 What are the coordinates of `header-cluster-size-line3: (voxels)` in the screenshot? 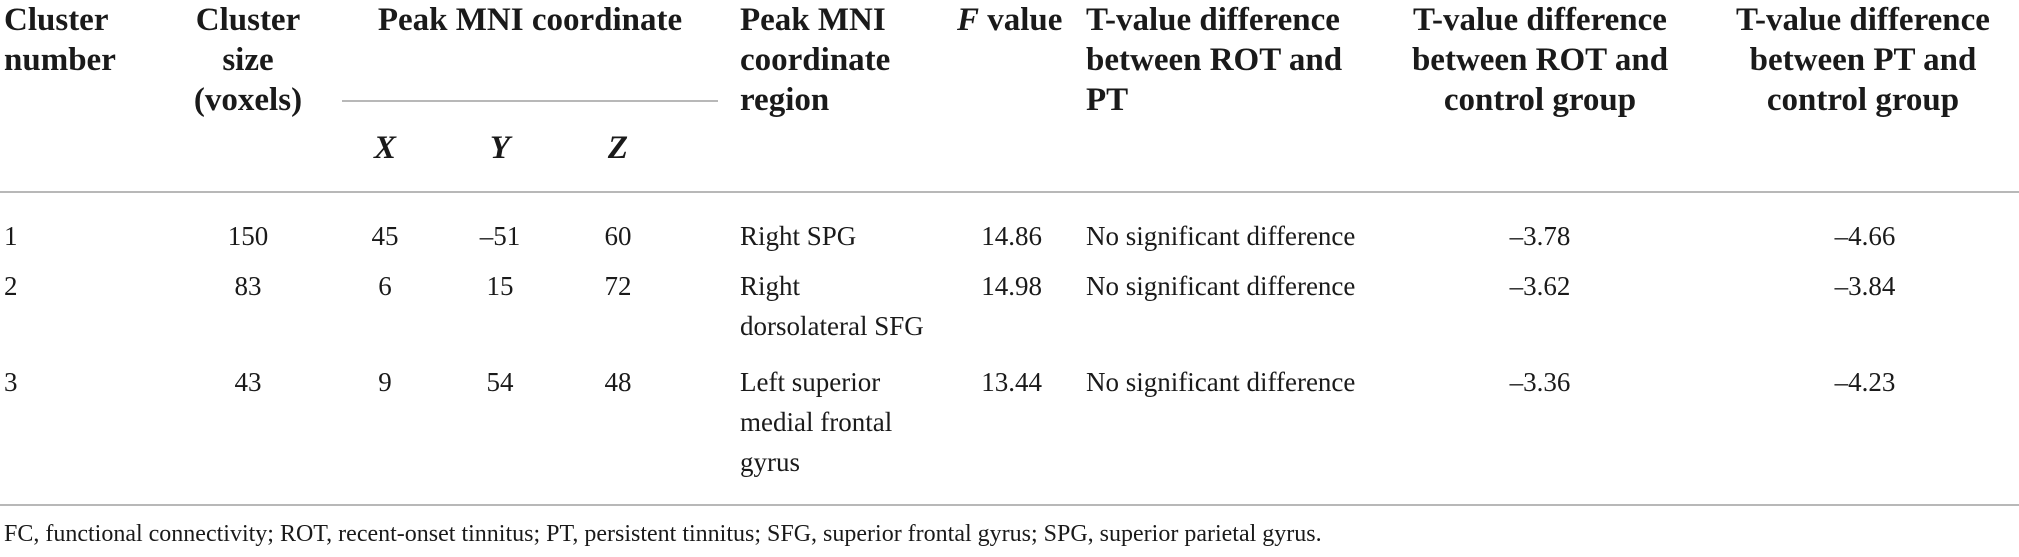 It's located at (248, 100).